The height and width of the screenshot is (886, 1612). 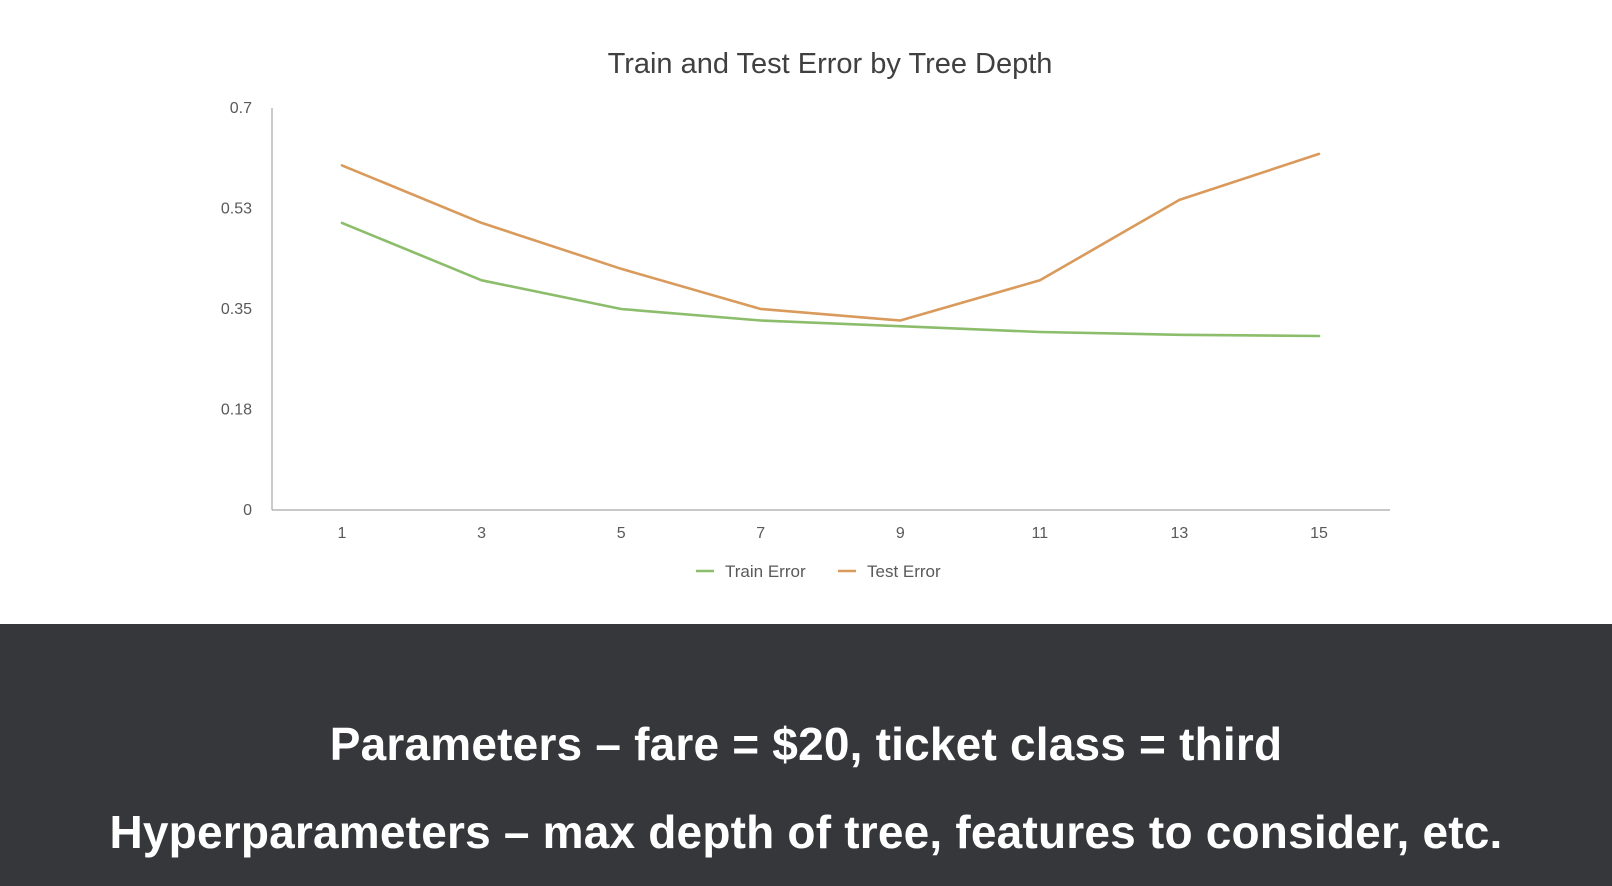 What do you see at coordinates (236, 410) in the screenshot?
I see `y-tick-label: 0.18` at bounding box center [236, 410].